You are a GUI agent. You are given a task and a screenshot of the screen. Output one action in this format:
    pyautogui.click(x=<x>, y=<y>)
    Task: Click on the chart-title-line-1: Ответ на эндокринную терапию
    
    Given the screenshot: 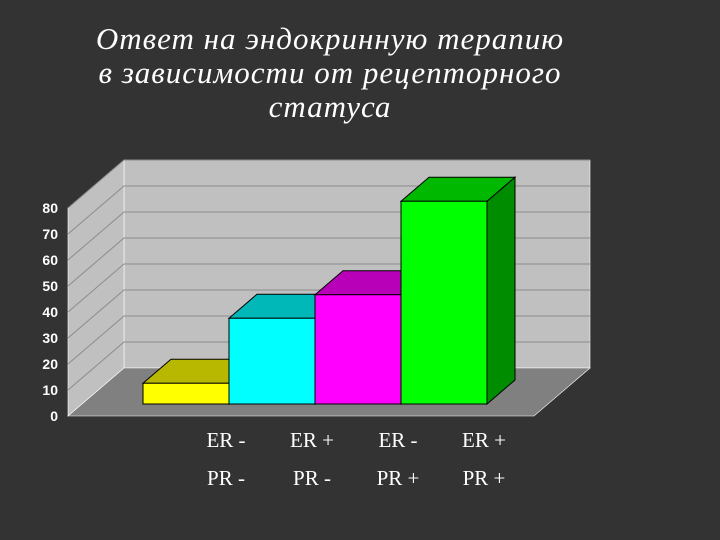 What is the action you would take?
    pyautogui.click(x=330, y=38)
    